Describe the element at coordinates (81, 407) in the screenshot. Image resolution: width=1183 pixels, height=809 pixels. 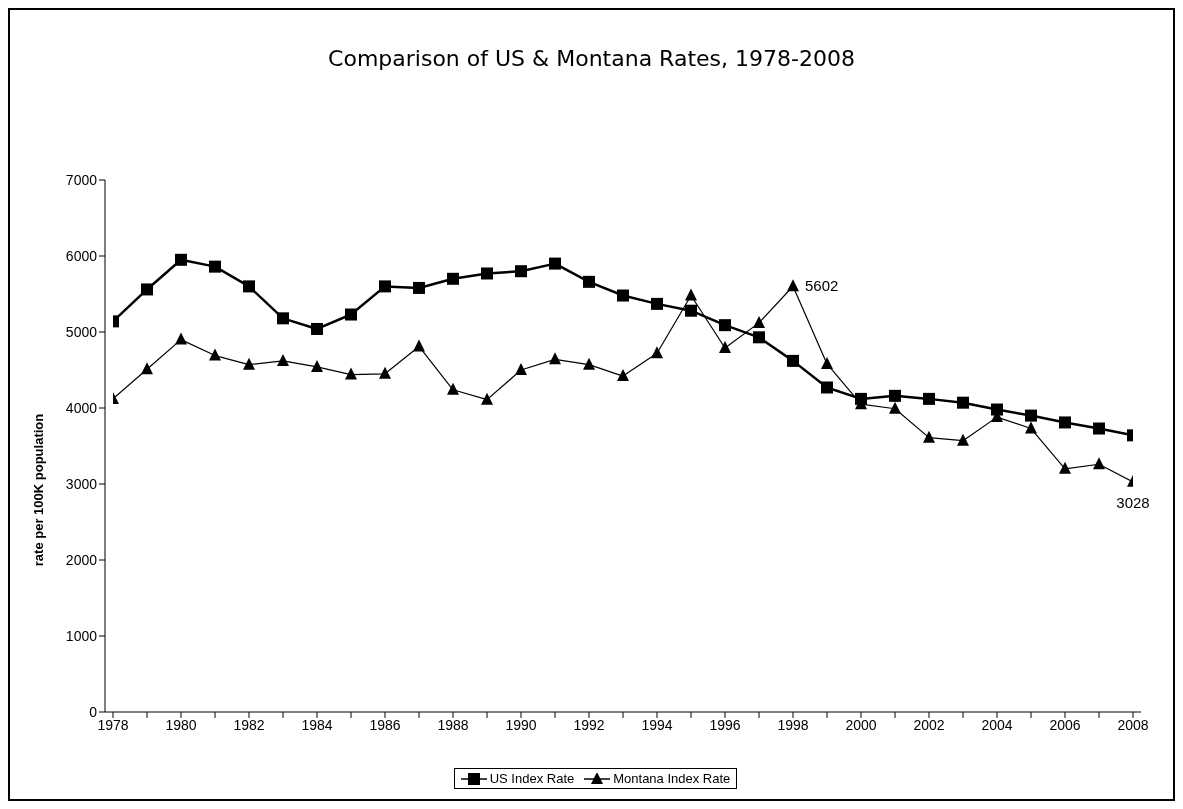
I see `y-tick-label: 4000` at that location.